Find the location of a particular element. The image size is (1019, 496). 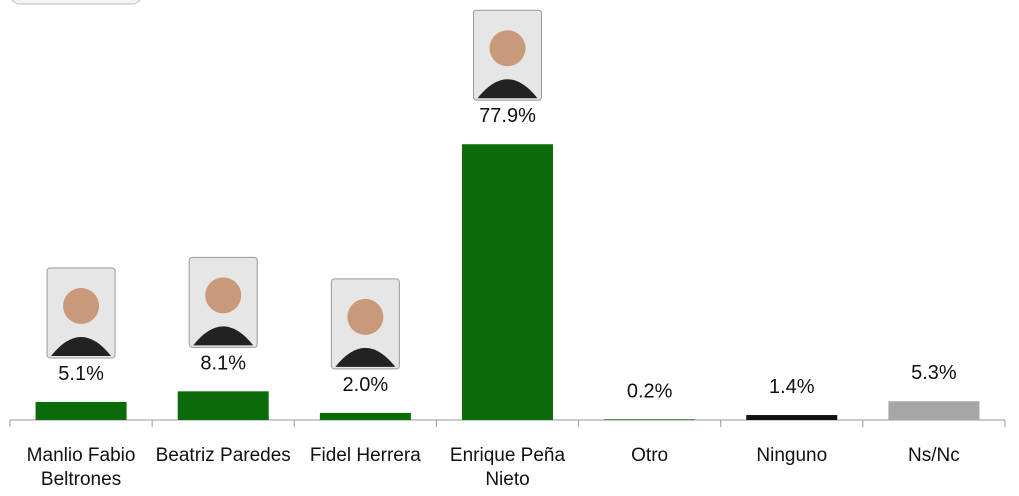

x-tick-label: Fidel Herrera is located at coordinates (365, 455).